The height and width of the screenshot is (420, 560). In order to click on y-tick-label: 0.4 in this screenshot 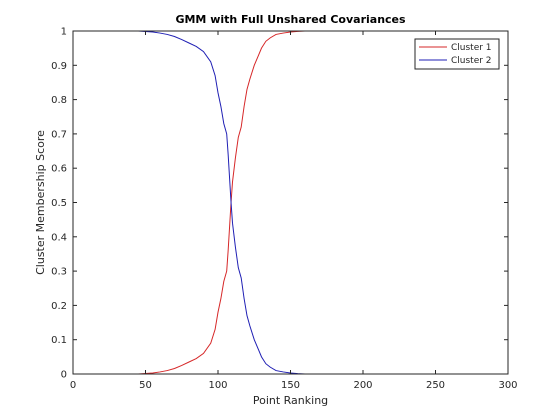, I will do `click(59, 237)`.